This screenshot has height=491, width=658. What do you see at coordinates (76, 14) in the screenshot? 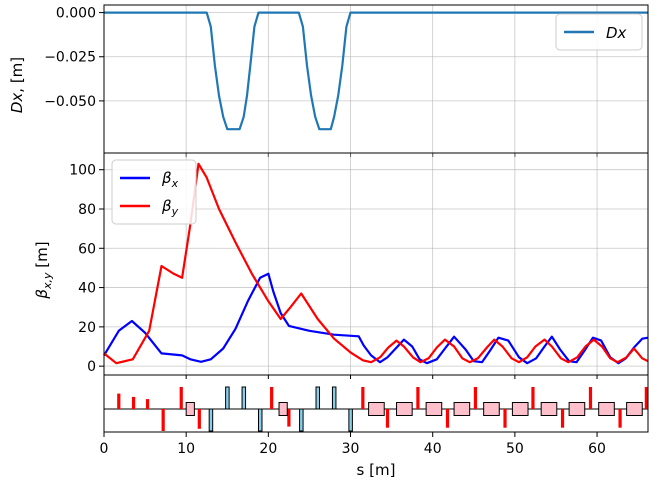
I see `y-tick-label: 0.000` at bounding box center [76, 14].